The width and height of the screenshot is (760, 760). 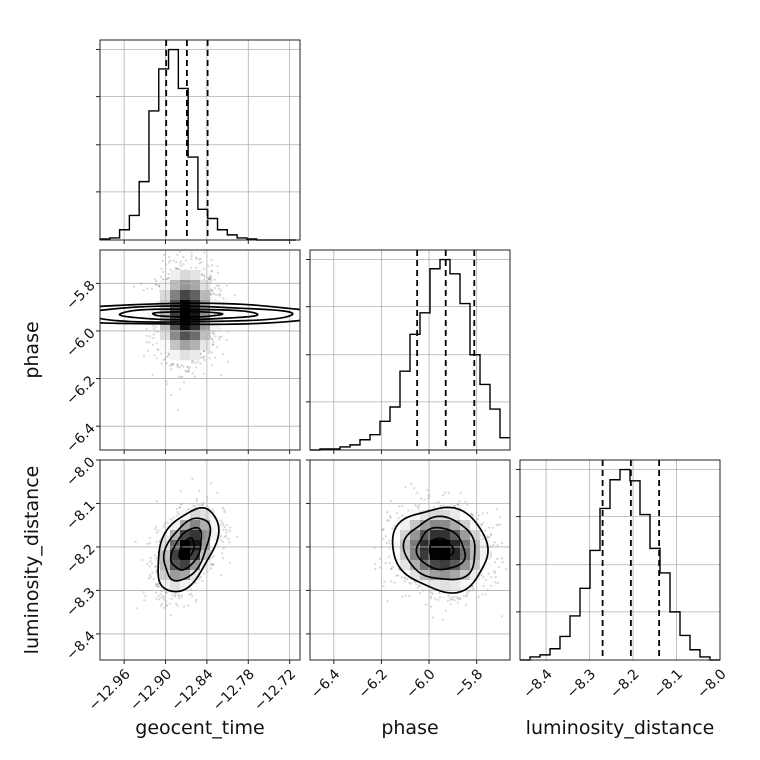 I want to click on xtick-label-geocent_time: −12.84, so click(x=193, y=690).